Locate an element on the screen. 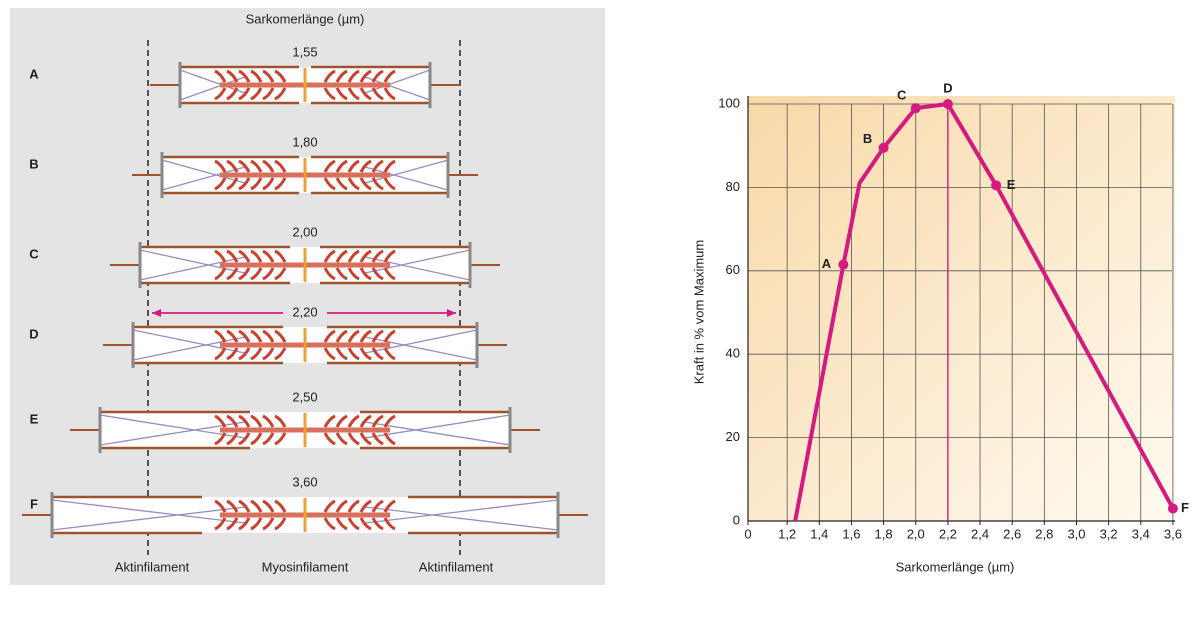 The width and height of the screenshot is (1200, 626). x-tick-label: 1,4 is located at coordinates (819, 533).